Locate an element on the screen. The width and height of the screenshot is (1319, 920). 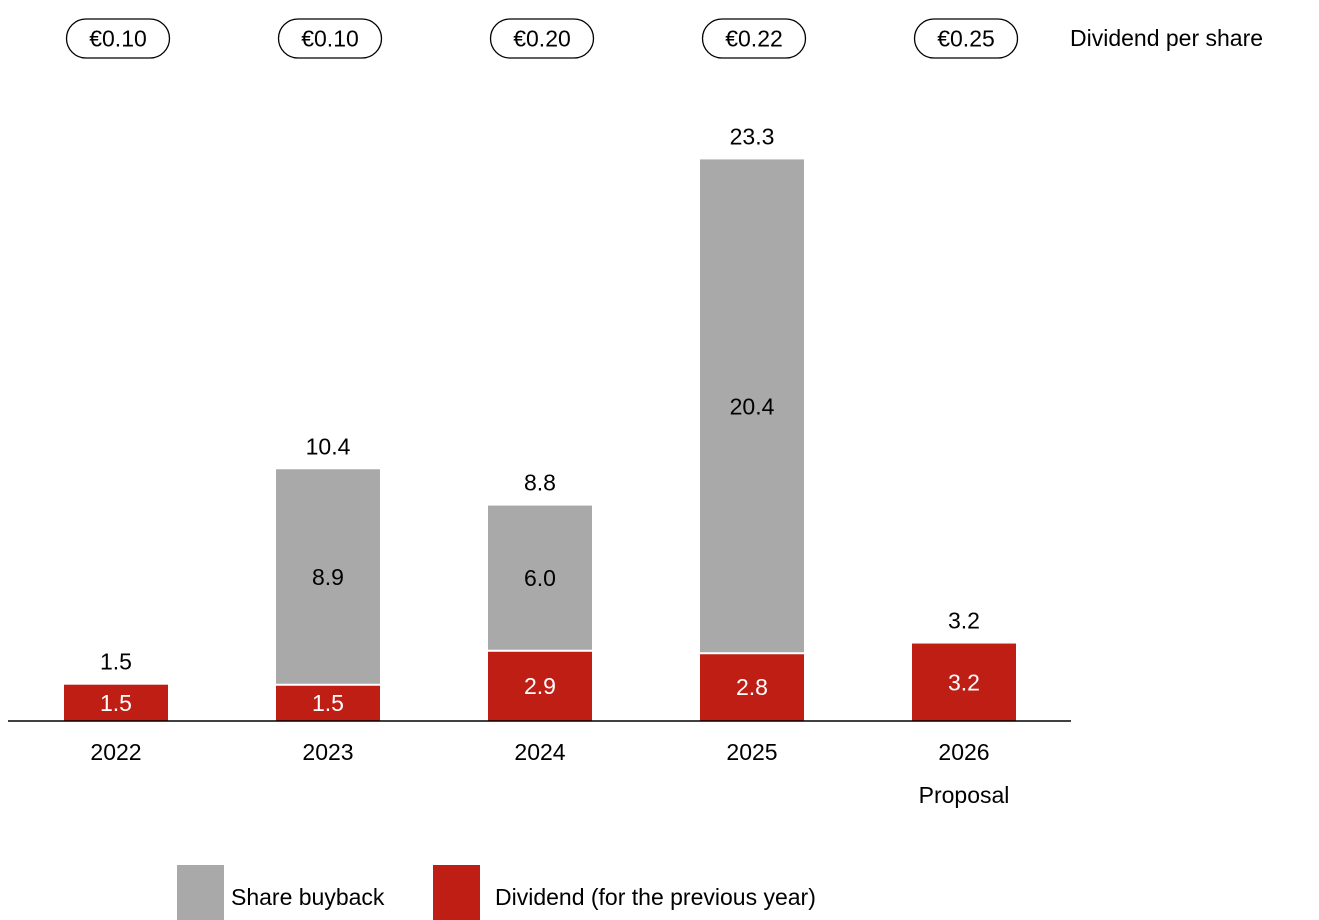
dividend-per-share-pill: €0.25 is located at coordinates (966, 38).